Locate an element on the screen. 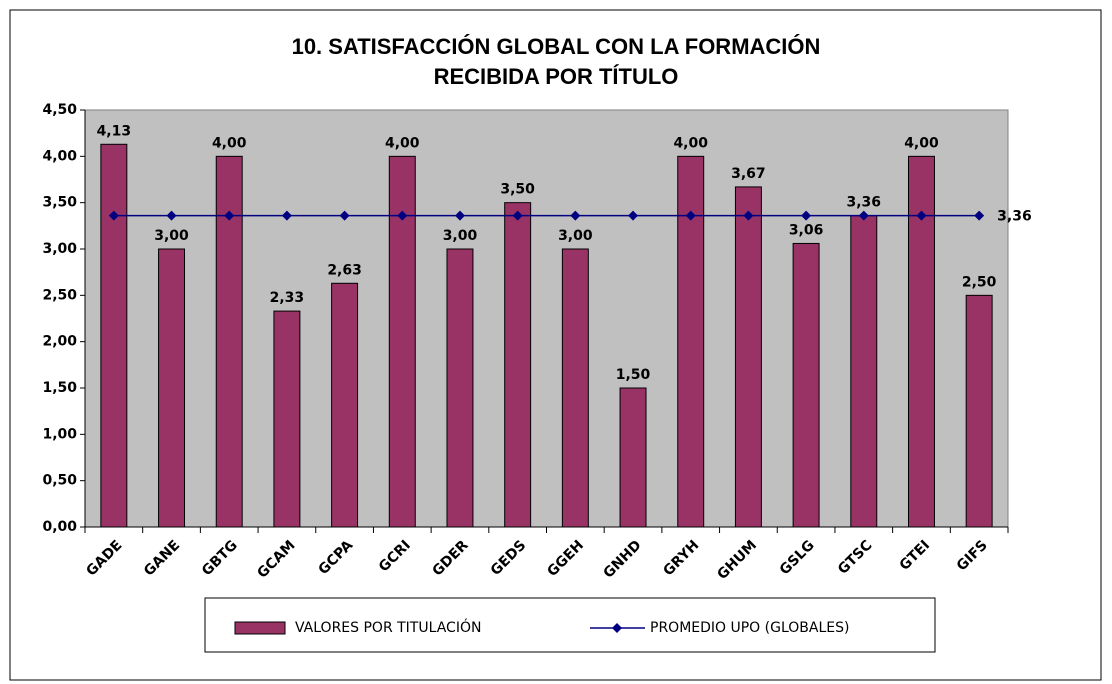 The image size is (1112, 684). data-label: 3,67 is located at coordinates (748, 174).